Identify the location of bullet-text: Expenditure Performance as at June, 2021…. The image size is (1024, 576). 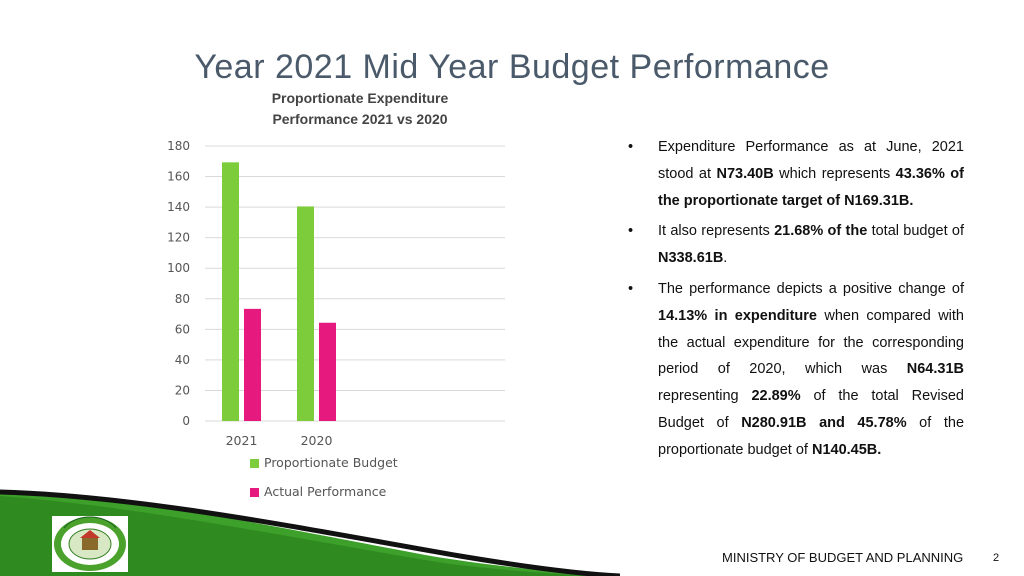
(811, 160).